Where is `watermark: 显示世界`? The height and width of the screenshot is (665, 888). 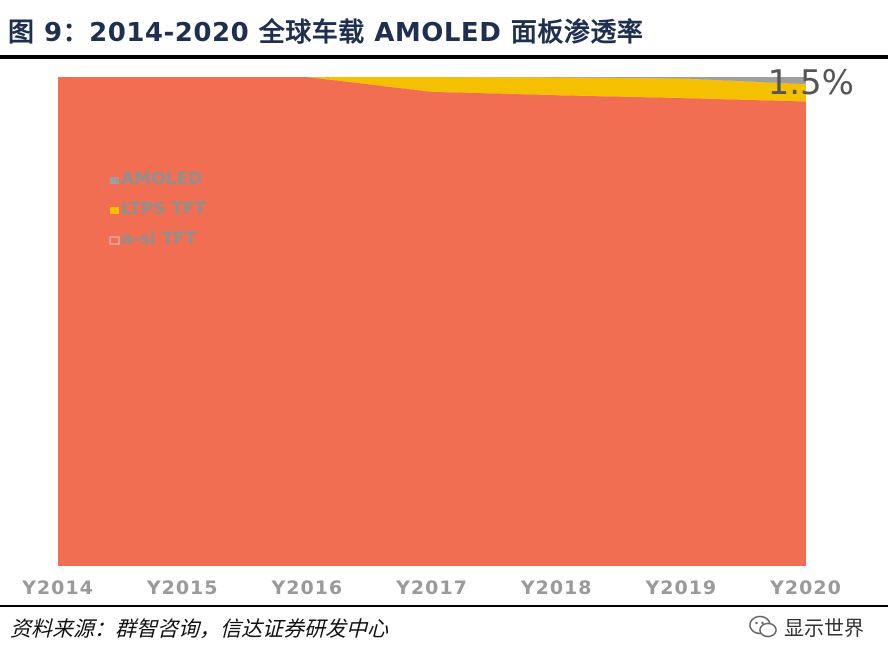
watermark: 显示世界 is located at coordinates (806, 626).